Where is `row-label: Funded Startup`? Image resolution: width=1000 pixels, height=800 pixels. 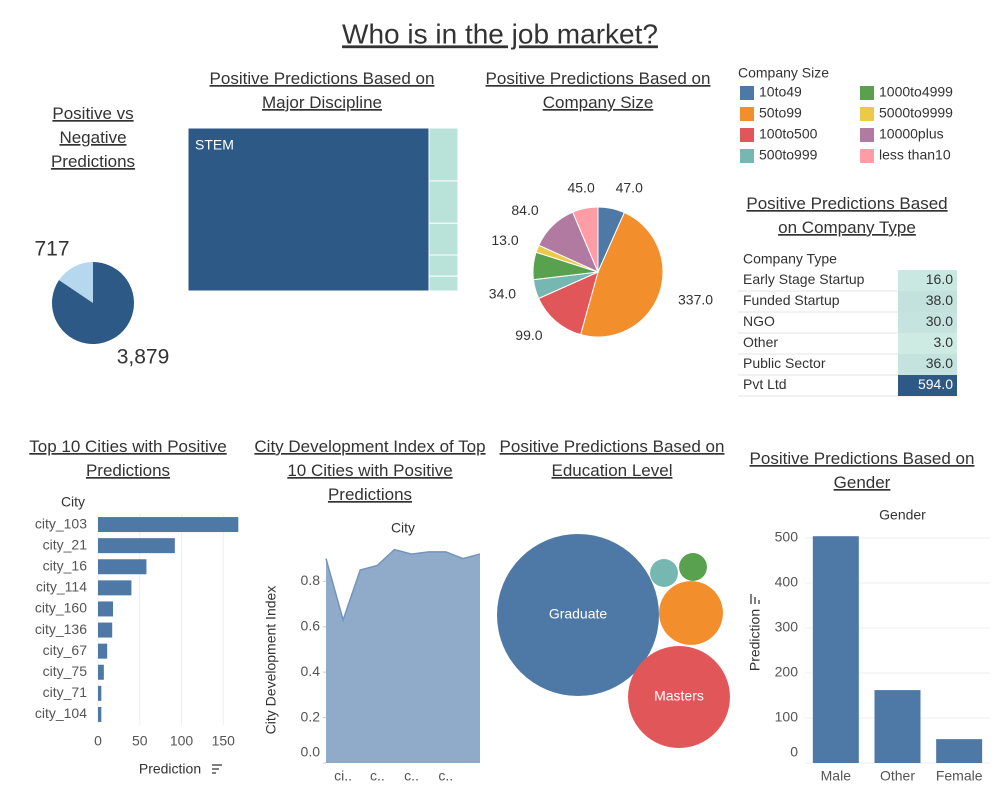 row-label: Funded Startup is located at coordinates (791, 300).